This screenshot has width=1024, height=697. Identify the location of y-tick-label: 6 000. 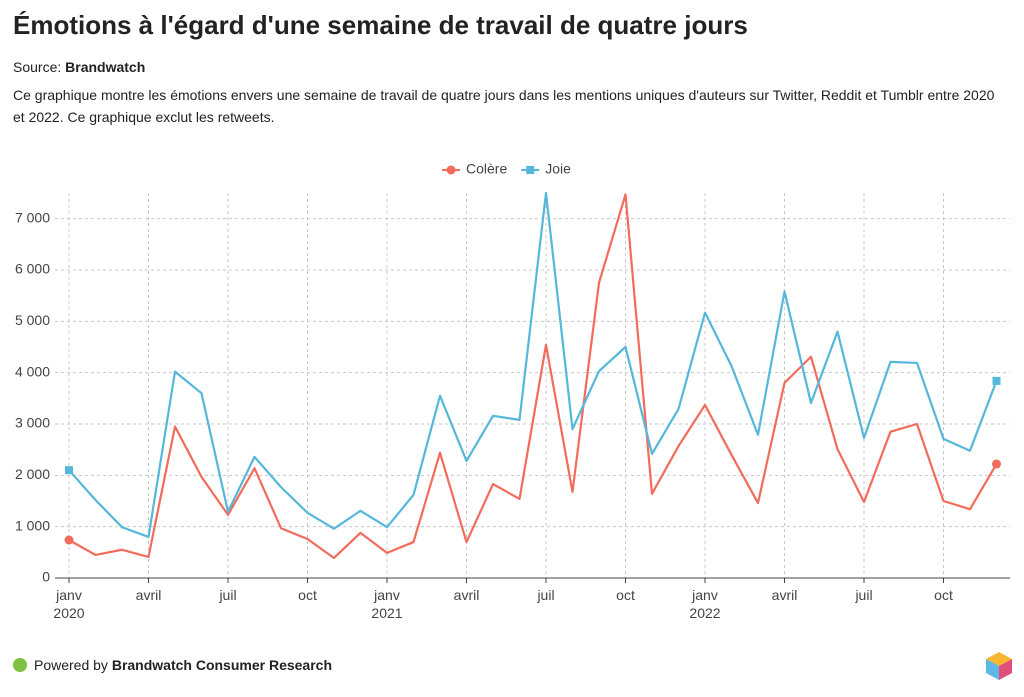
(32, 269).